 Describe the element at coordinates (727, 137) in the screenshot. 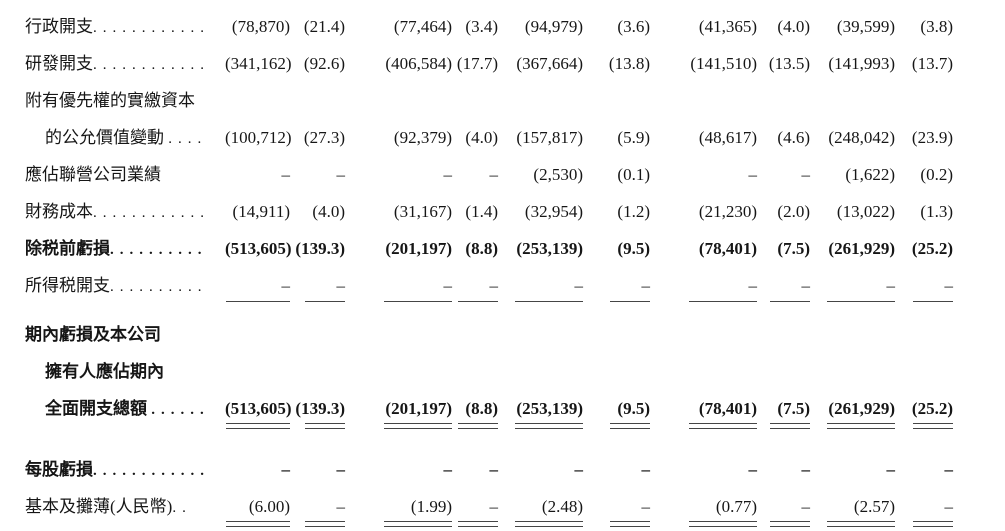

I see `cell-amount: (48,617)` at that location.